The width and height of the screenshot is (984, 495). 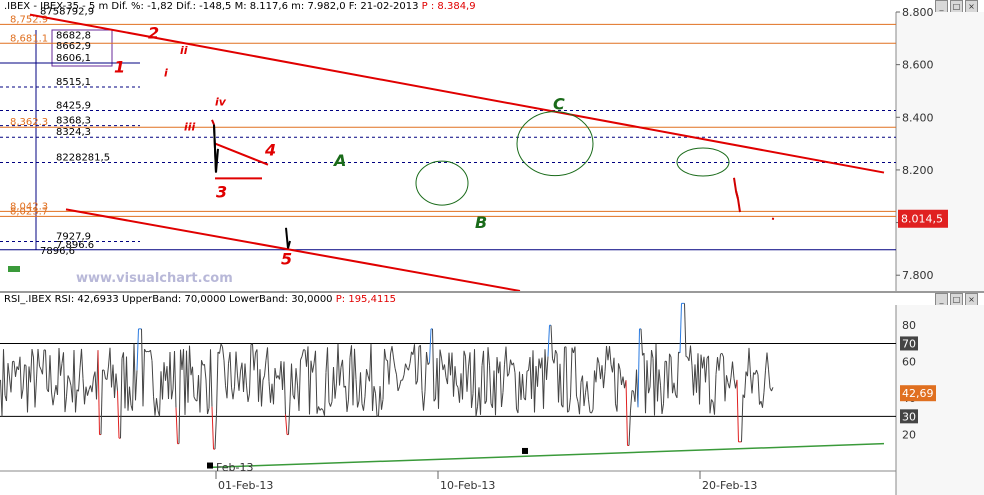 I want to click on rsi-maximize-button: □, so click(x=956, y=299).